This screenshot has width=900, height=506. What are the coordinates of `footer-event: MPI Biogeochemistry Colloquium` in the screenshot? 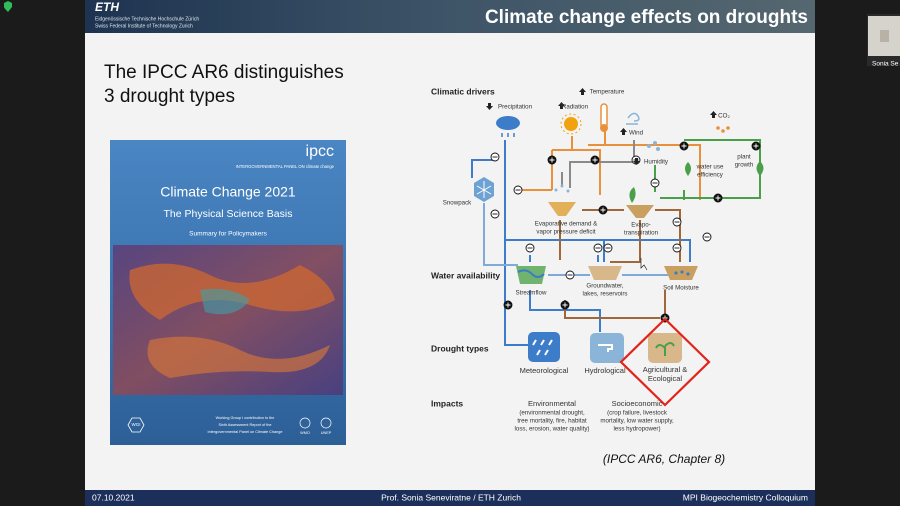 It's located at (745, 497).